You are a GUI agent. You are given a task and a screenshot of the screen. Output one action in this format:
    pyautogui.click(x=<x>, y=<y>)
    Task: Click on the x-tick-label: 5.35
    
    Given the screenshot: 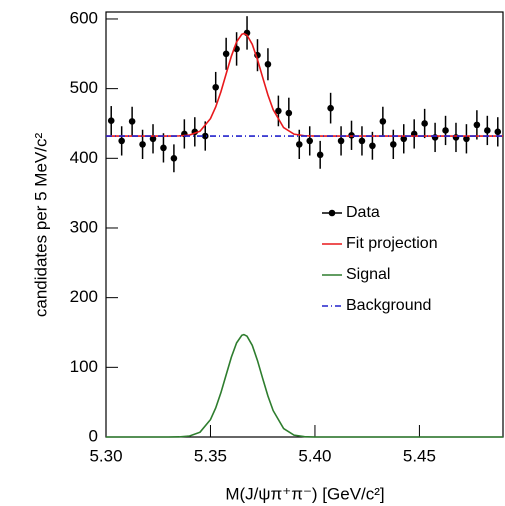 What is the action you would take?
    pyautogui.click(x=210, y=455)
    